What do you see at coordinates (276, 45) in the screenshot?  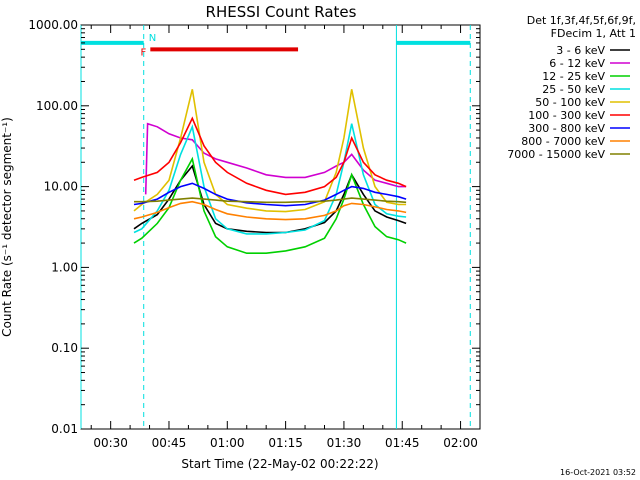 I see `state-bars: NF` at bounding box center [276, 45].